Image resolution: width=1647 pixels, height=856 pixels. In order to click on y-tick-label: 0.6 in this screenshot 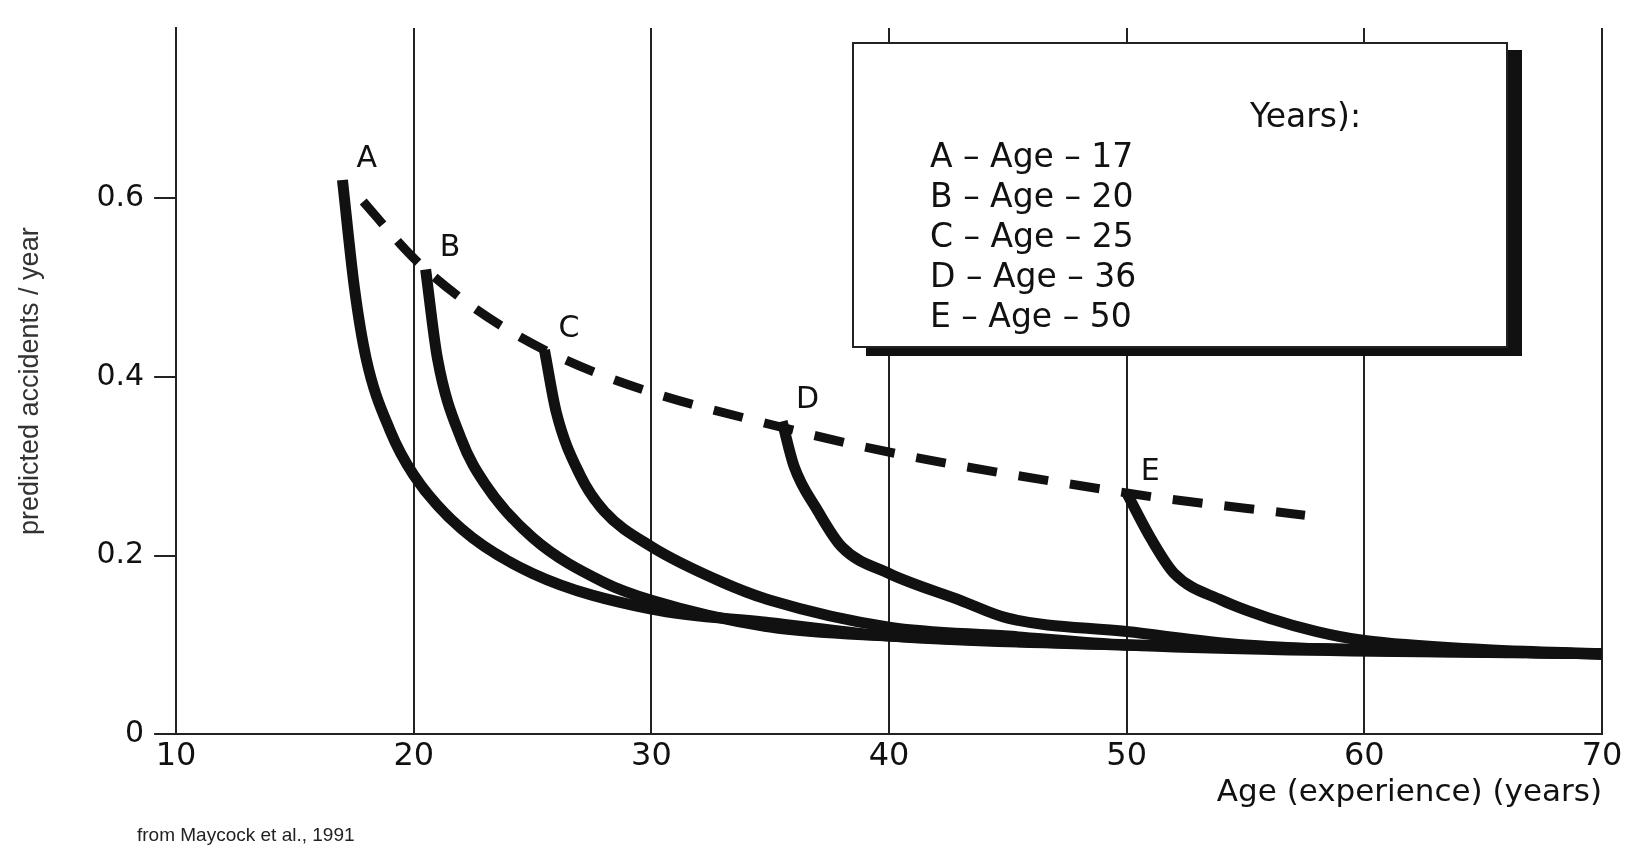, I will do `click(120, 195)`.